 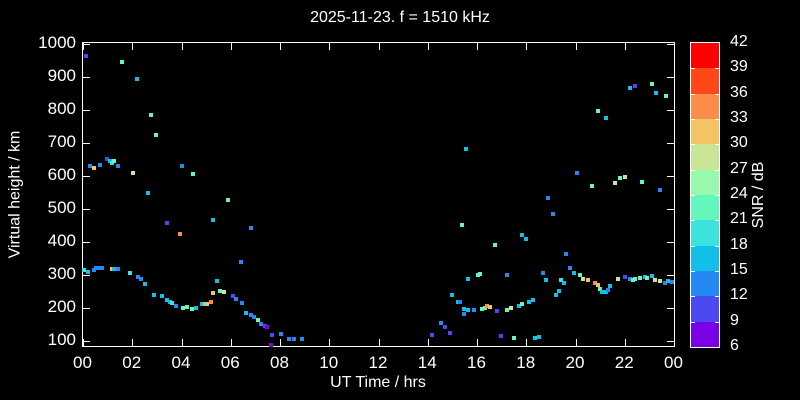 I want to click on y-tick-label: 500, so click(x=61, y=207).